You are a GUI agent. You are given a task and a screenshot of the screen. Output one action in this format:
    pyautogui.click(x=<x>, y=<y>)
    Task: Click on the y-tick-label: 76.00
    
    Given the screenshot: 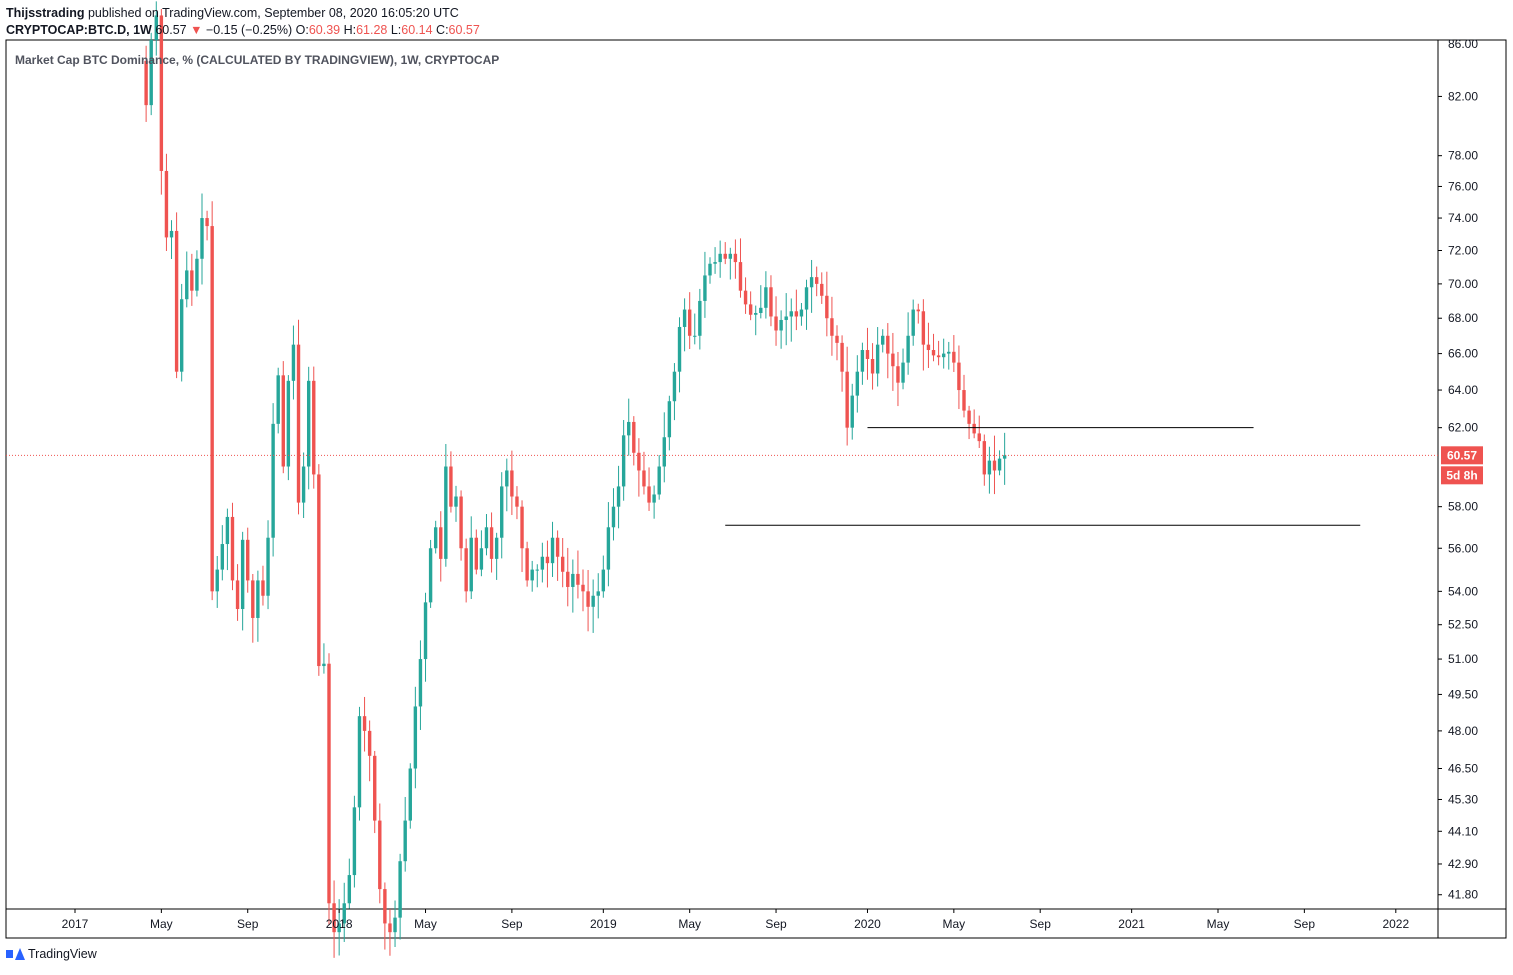 What is the action you would take?
    pyautogui.click(x=1463, y=186)
    